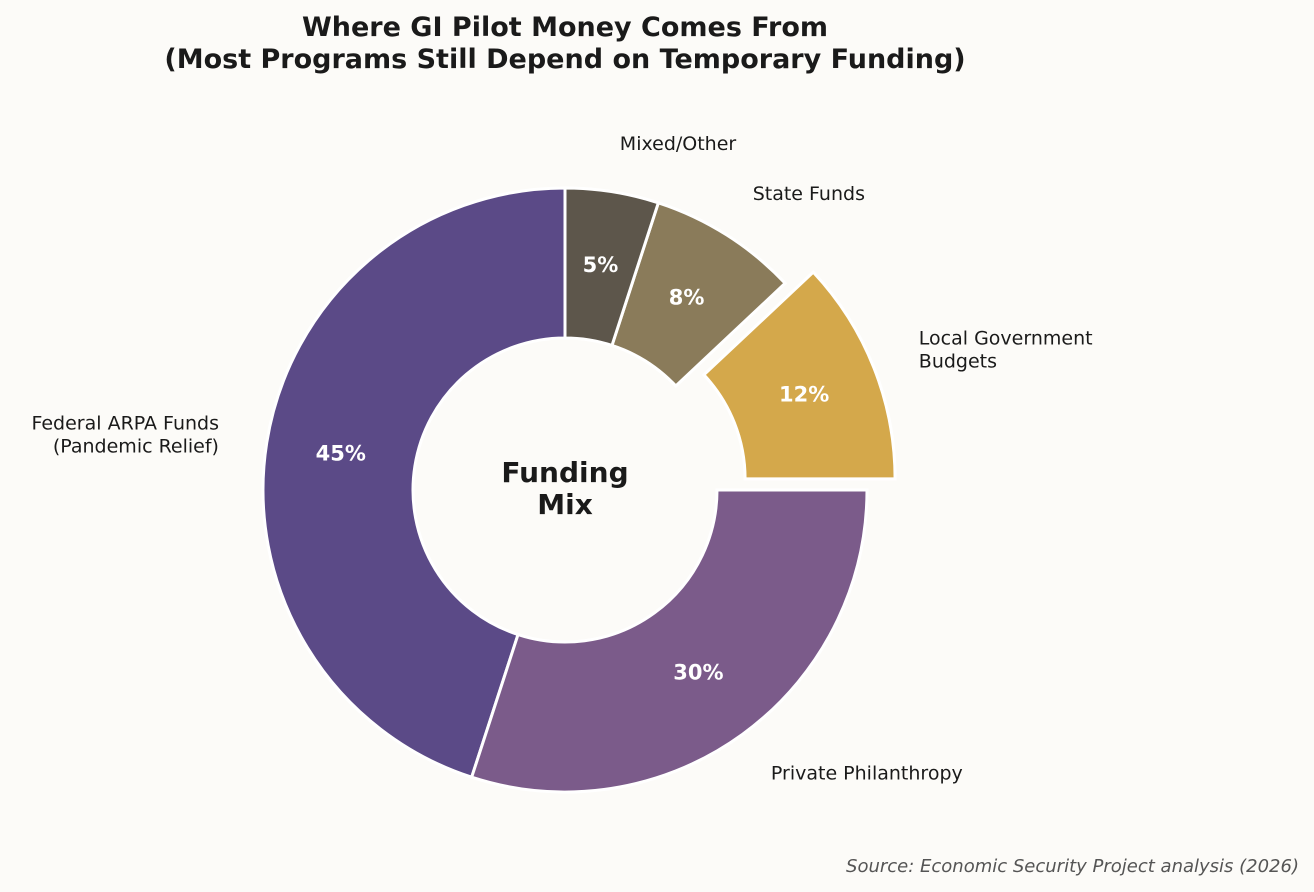 Image resolution: width=1314 pixels, height=892 pixels. I want to click on slice-label: Local Government Budgets, so click(1006, 349).